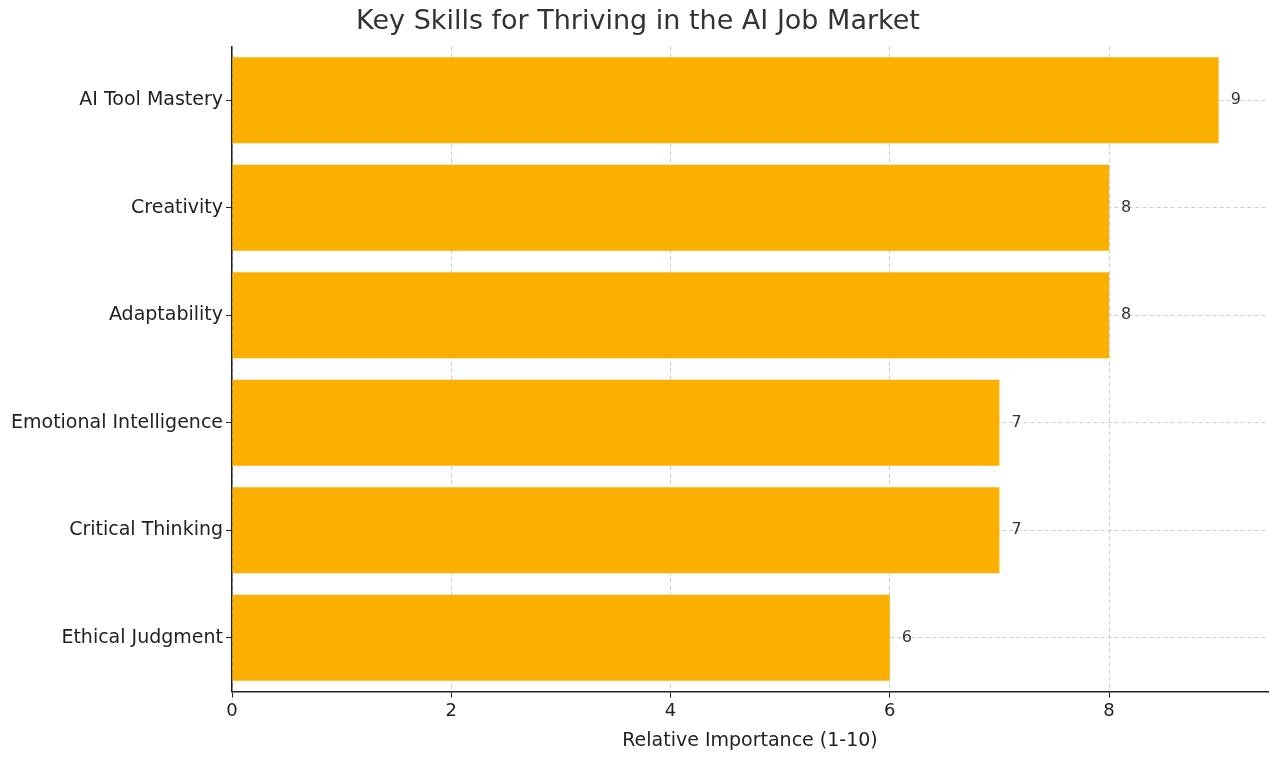 The height and width of the screenshot is (762, 1280). I want to click on x-tick-label: 8, so click(1109, 710).